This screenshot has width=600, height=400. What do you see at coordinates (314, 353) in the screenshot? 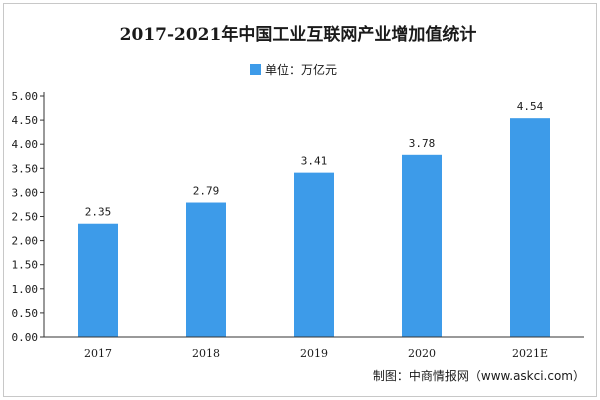
I see `x-tick-label: 2019` at bounding box center [314, 353].